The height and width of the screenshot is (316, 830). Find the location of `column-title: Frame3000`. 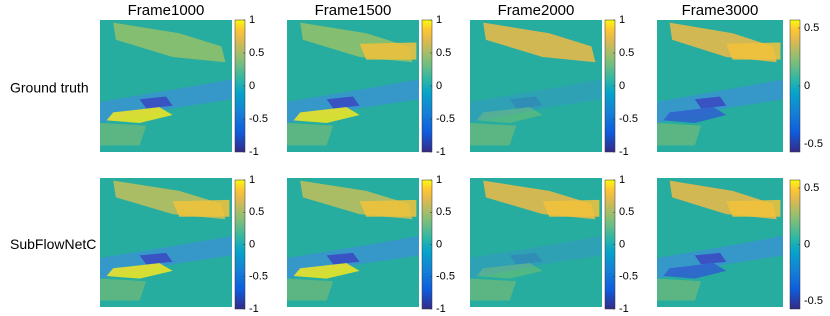

column-title: Frame3000 is located at coordinates (720, 10).